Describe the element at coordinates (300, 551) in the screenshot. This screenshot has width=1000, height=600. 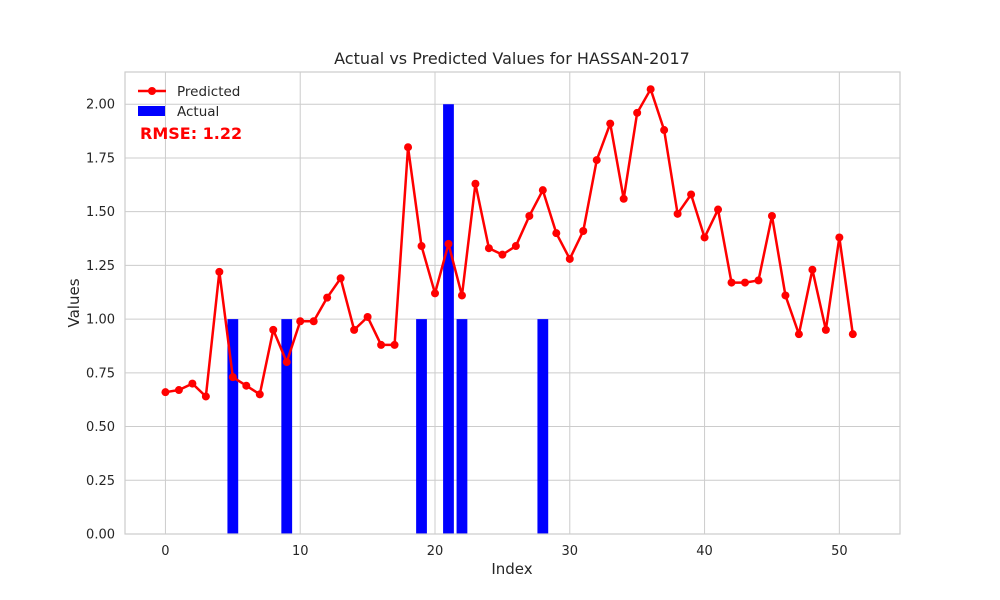
I see `x-tick-label: 10` at that location.